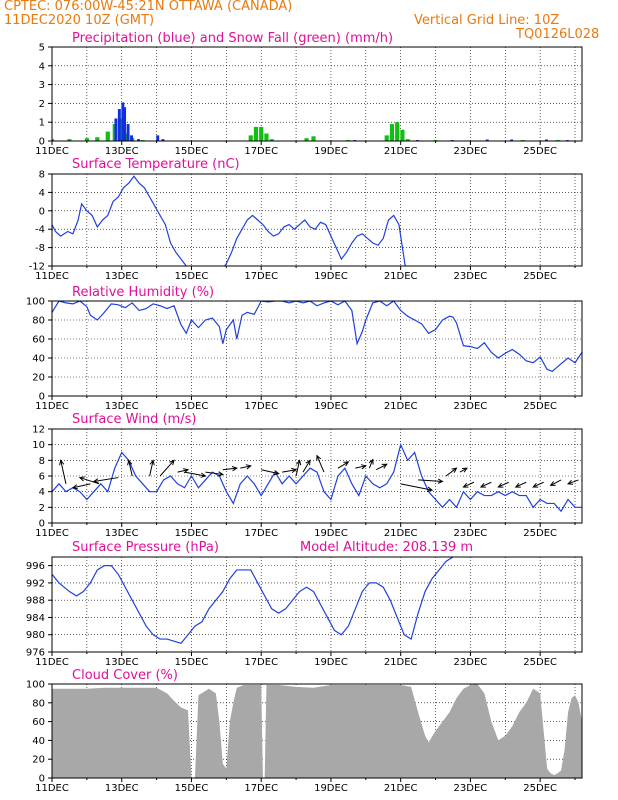 Image resolution: width=618 pixels, height=800 pixels. I want to click on station-title: CPTEC: 076:00W-45:21N OTTAWA (CANADA), so click(148, 7).